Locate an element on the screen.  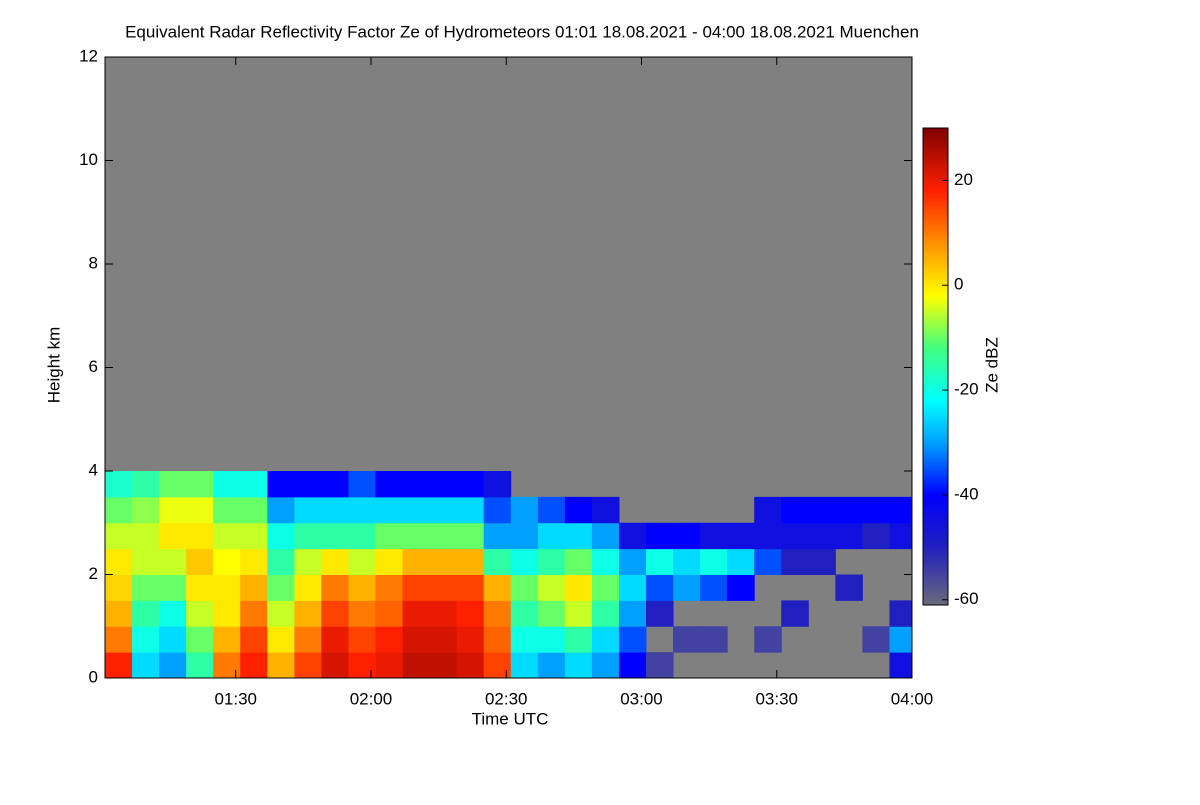
x-tick-label: 02:30 is located at coordinates (506, 698).